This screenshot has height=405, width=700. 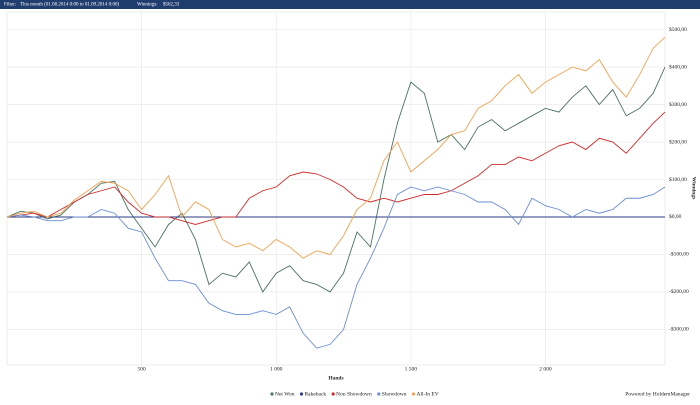 I want to click on x-tick-label: 1 500, so click(x=411, y=369).